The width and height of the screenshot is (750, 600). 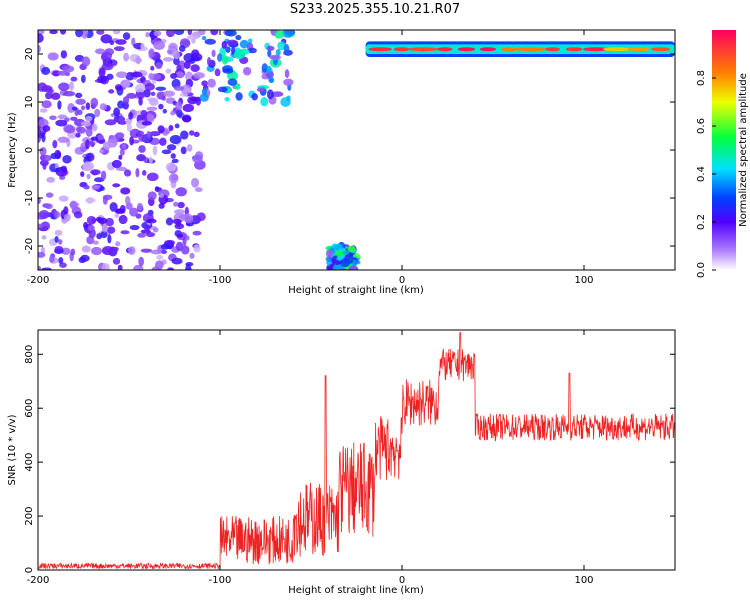 I want to click on x-tick-label: 100, so click(x=583, y=580).